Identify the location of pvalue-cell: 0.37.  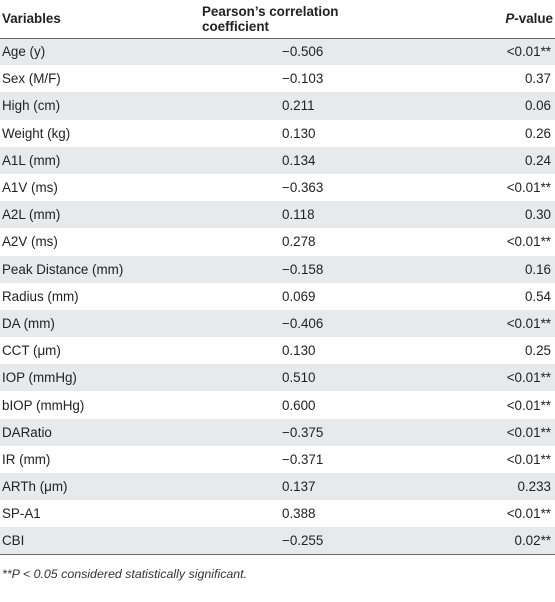
(537, 79).